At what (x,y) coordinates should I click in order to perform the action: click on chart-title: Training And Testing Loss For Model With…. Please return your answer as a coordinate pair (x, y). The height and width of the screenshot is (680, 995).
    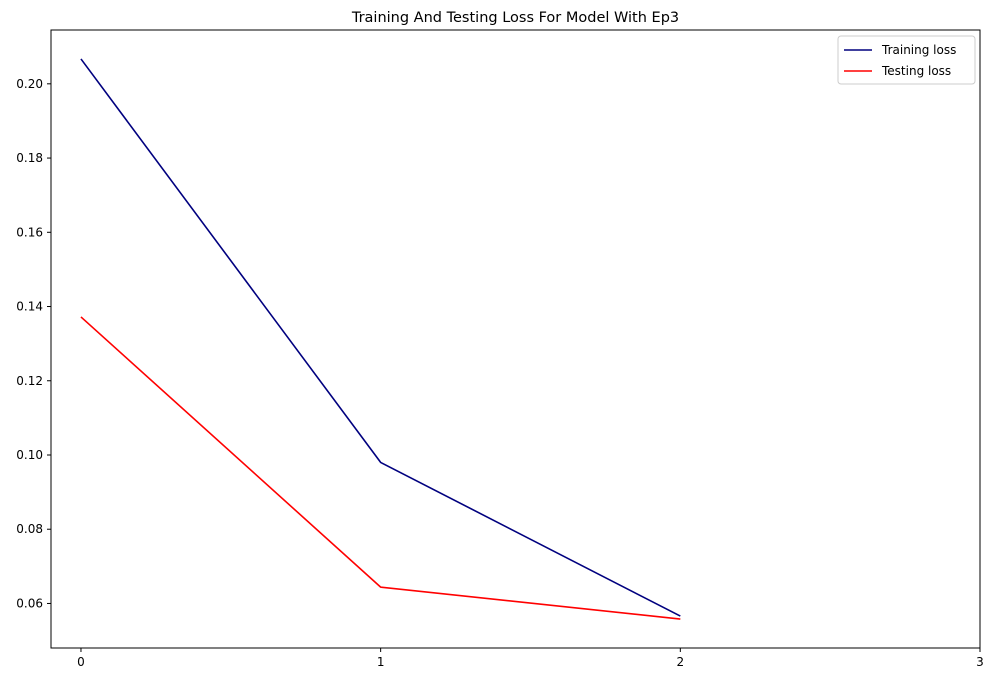
    Looking at the image, I should click on (515, 18).